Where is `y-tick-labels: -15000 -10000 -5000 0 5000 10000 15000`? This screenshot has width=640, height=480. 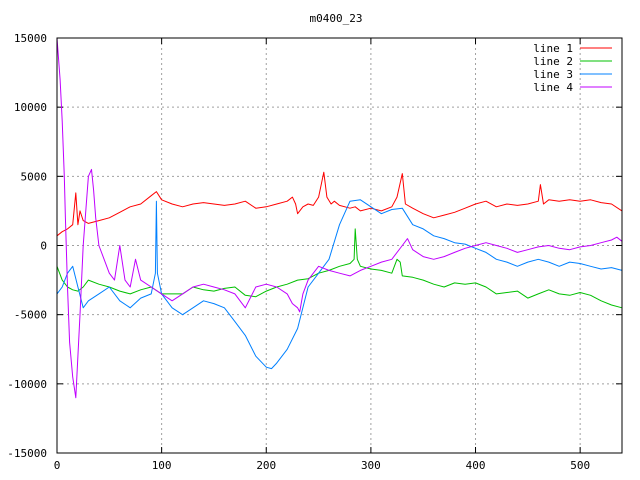 y-tick-labels: -15000 -10000 -5000 0 5000 10000 15000 is located at coordinates (27, 246).